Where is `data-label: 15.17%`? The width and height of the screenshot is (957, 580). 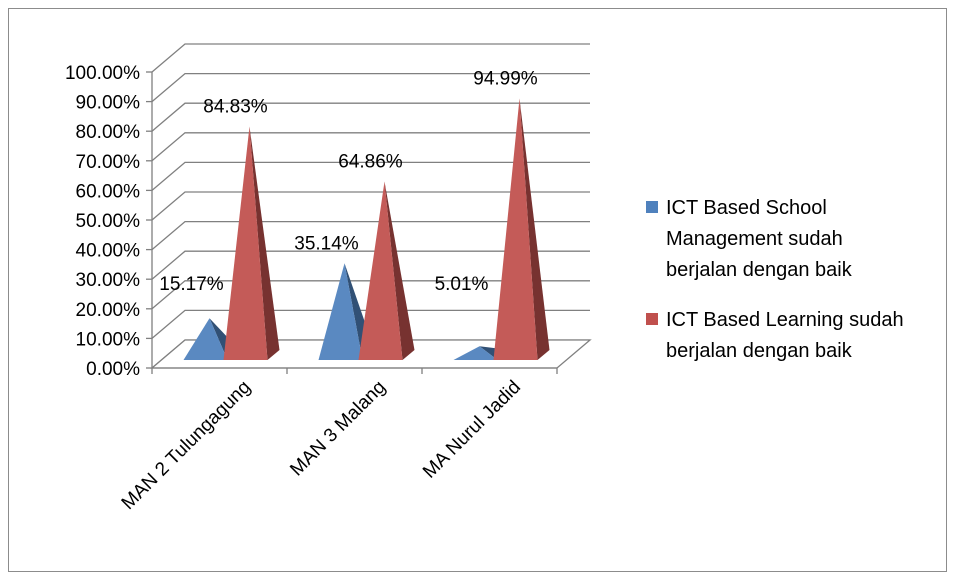 data-label: 15.17% is located at coordinates (191, 284).